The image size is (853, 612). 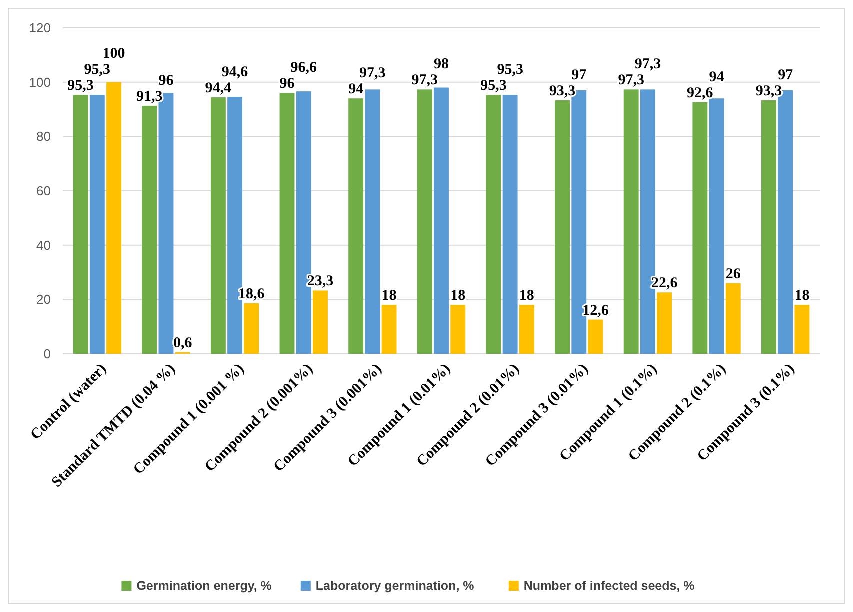 I want to click on y-tick-label: 60, so click(x=43, y=191).